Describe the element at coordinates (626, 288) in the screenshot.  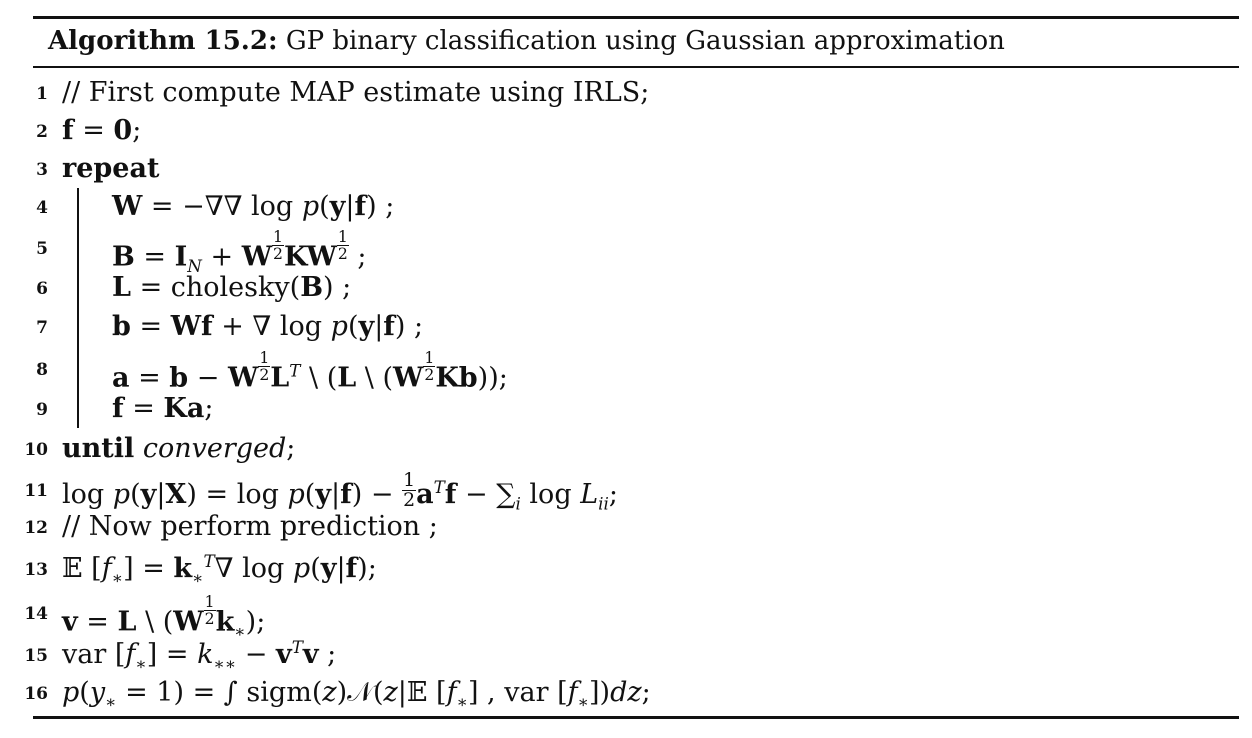
I see `algorithm-line: 6 L = cholesky(B) ;` at that location.